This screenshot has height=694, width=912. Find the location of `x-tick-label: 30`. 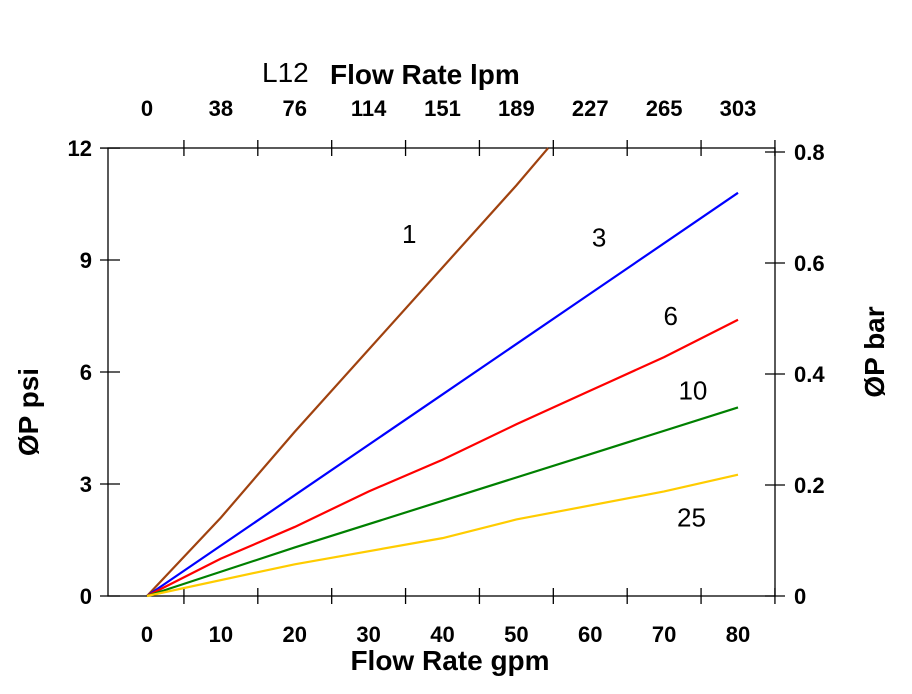

x-tick-label: 30 is located at coordinates (368, 634).